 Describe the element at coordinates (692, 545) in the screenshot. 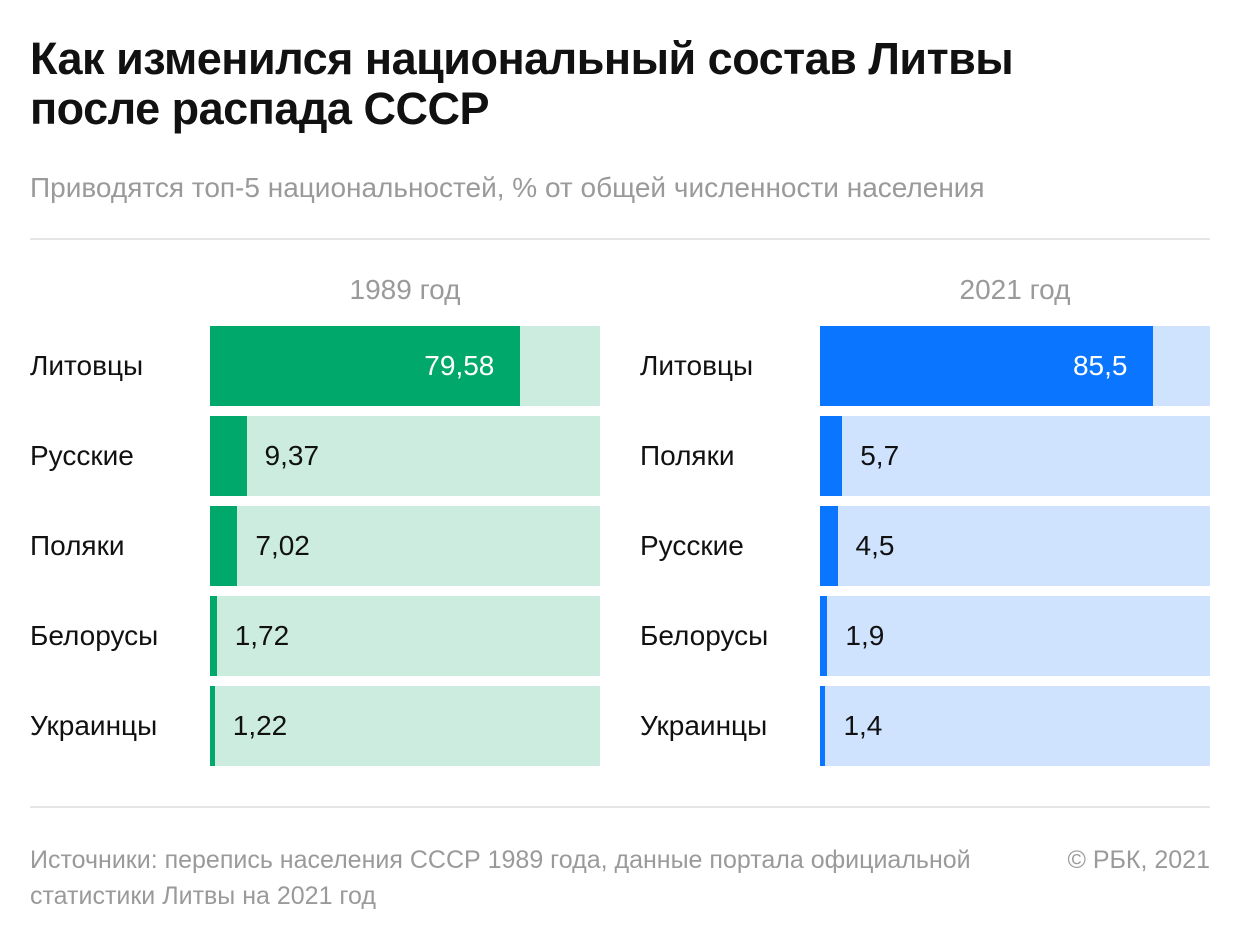

I see `category-label-2021: Русские` at that location.